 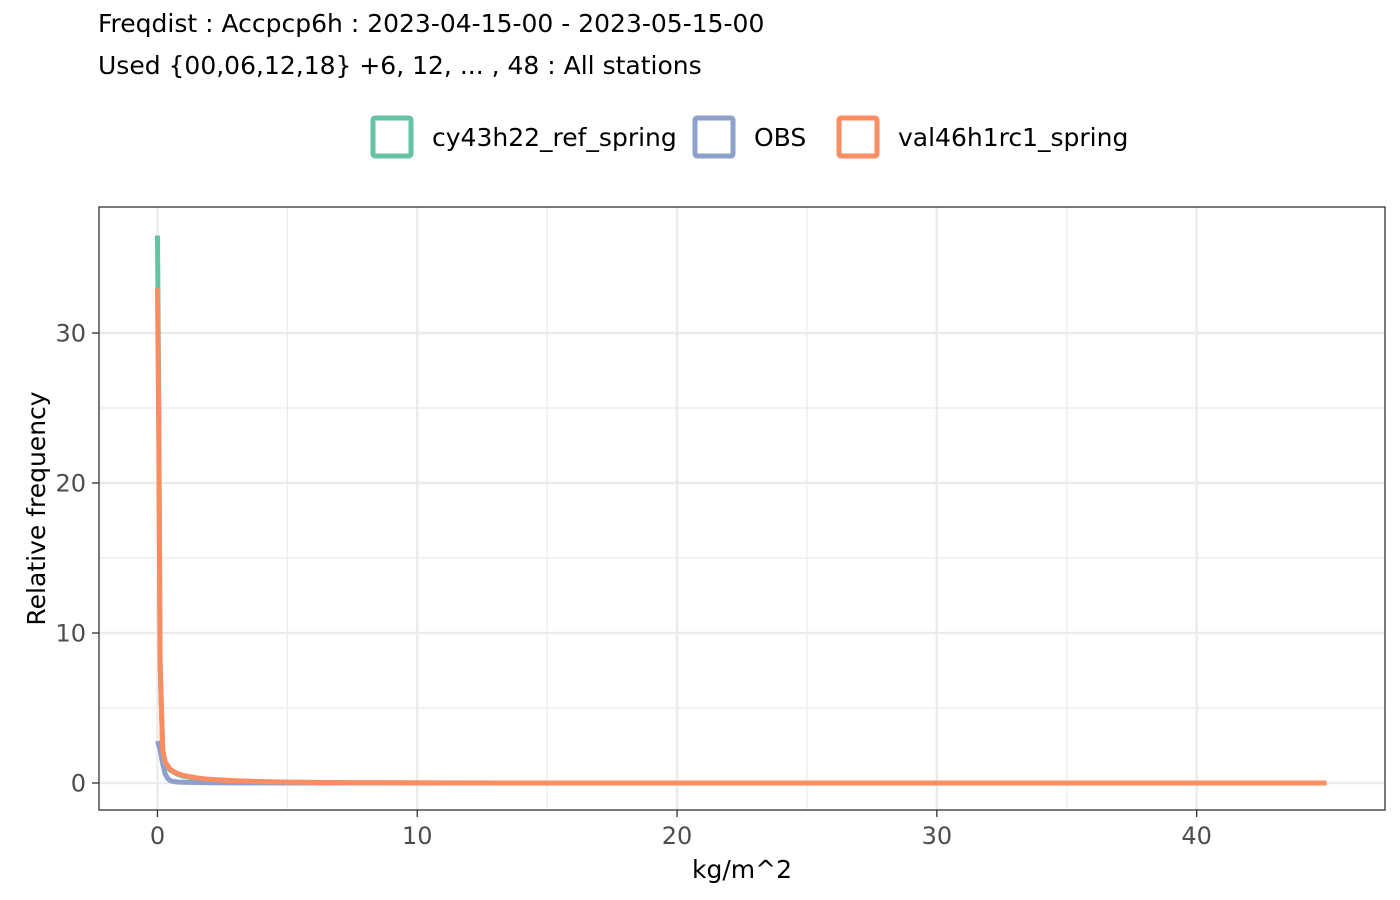 I want to click on legend-item: val46h1rc1_spring, so click(x=982, y=137).